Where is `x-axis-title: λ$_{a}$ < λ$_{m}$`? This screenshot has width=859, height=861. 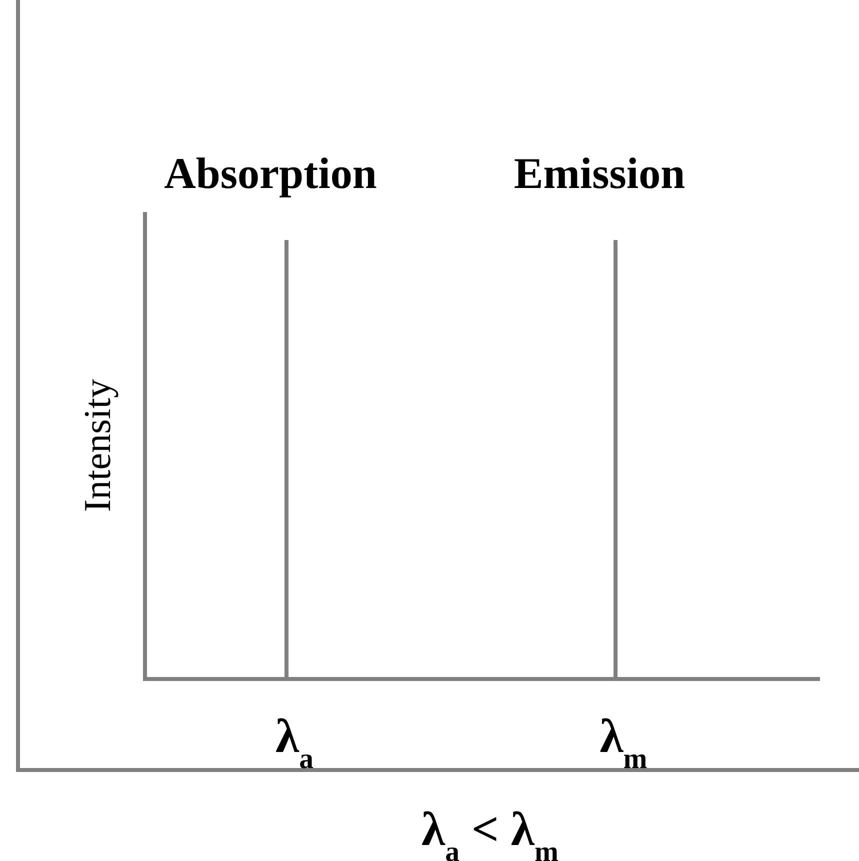 x-axis-title: λ$_{a}$ < λ$_{m}$ is located at coordinates (490, 832).